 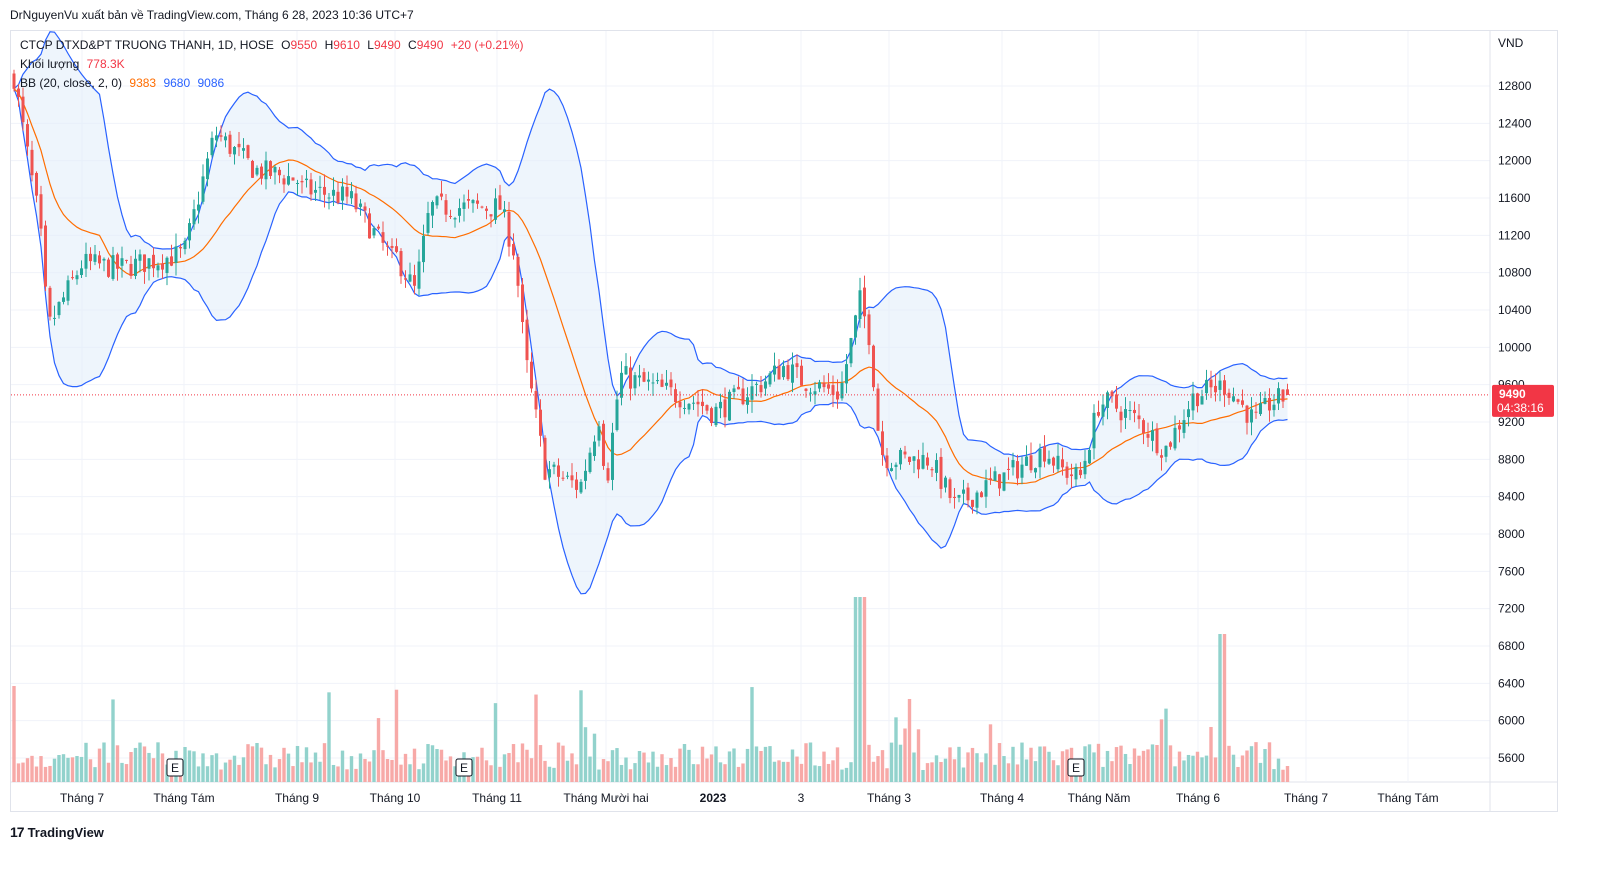 What do you see at coordinates (889, 798) in the screenshot?
I see `time-tick-label: Tháng 3` at bounding box center [889, 798].